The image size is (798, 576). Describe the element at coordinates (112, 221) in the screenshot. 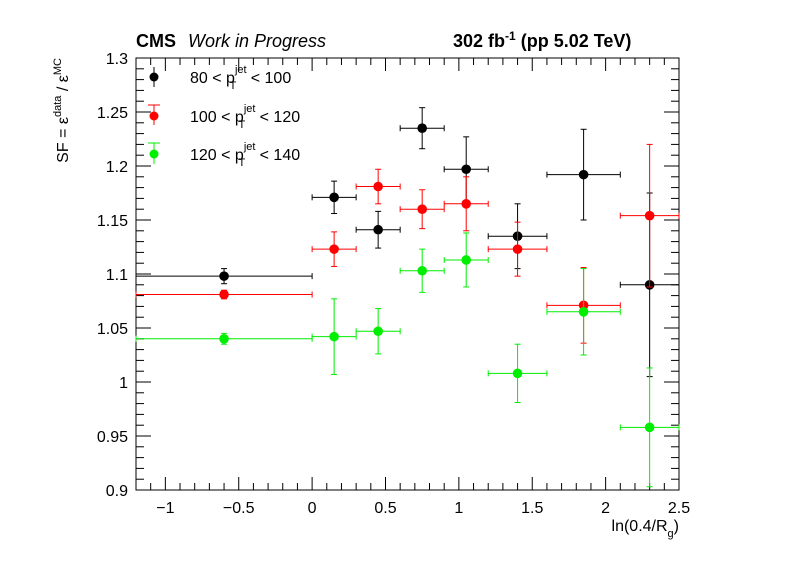

I see `y-tick-label: 1.15` at that location.